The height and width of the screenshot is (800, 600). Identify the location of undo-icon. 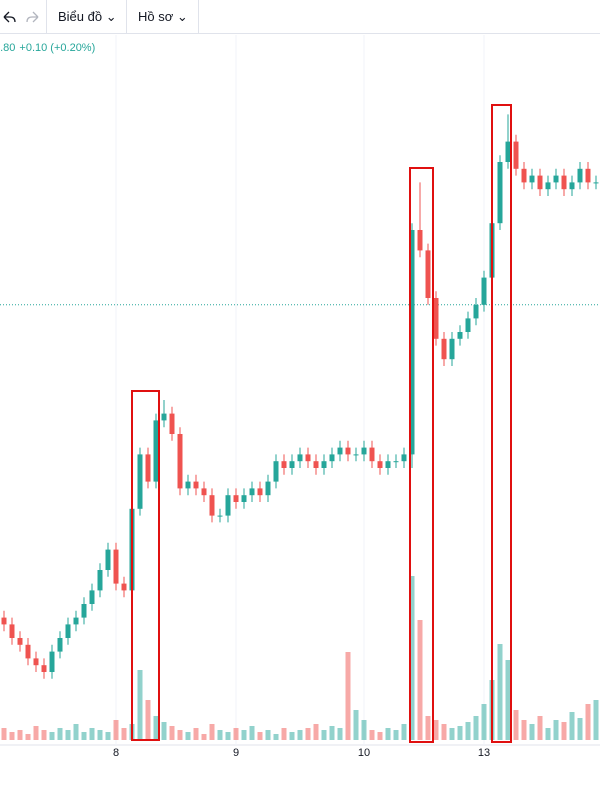
(9, 17).